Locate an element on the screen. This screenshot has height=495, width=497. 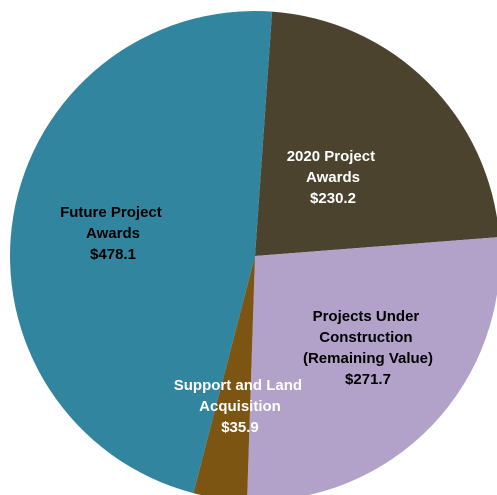
label-line: Projects Under is located at coordinates (368, 316).